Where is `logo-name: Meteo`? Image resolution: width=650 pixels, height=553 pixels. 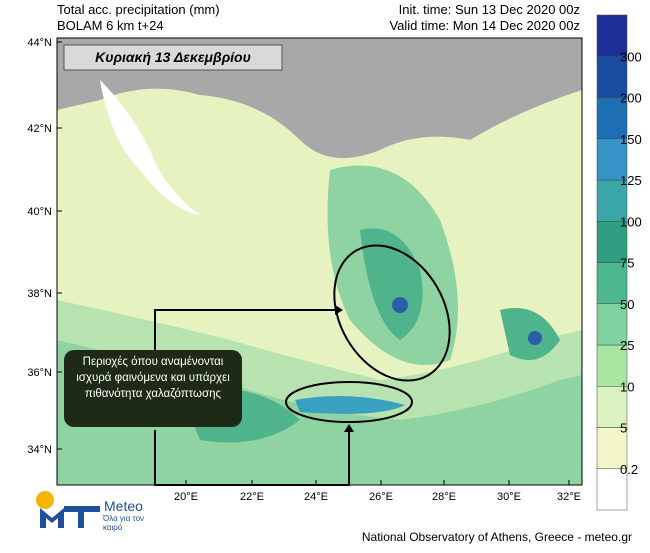
logo-name: Meteo is located at coordinates (123, 506).